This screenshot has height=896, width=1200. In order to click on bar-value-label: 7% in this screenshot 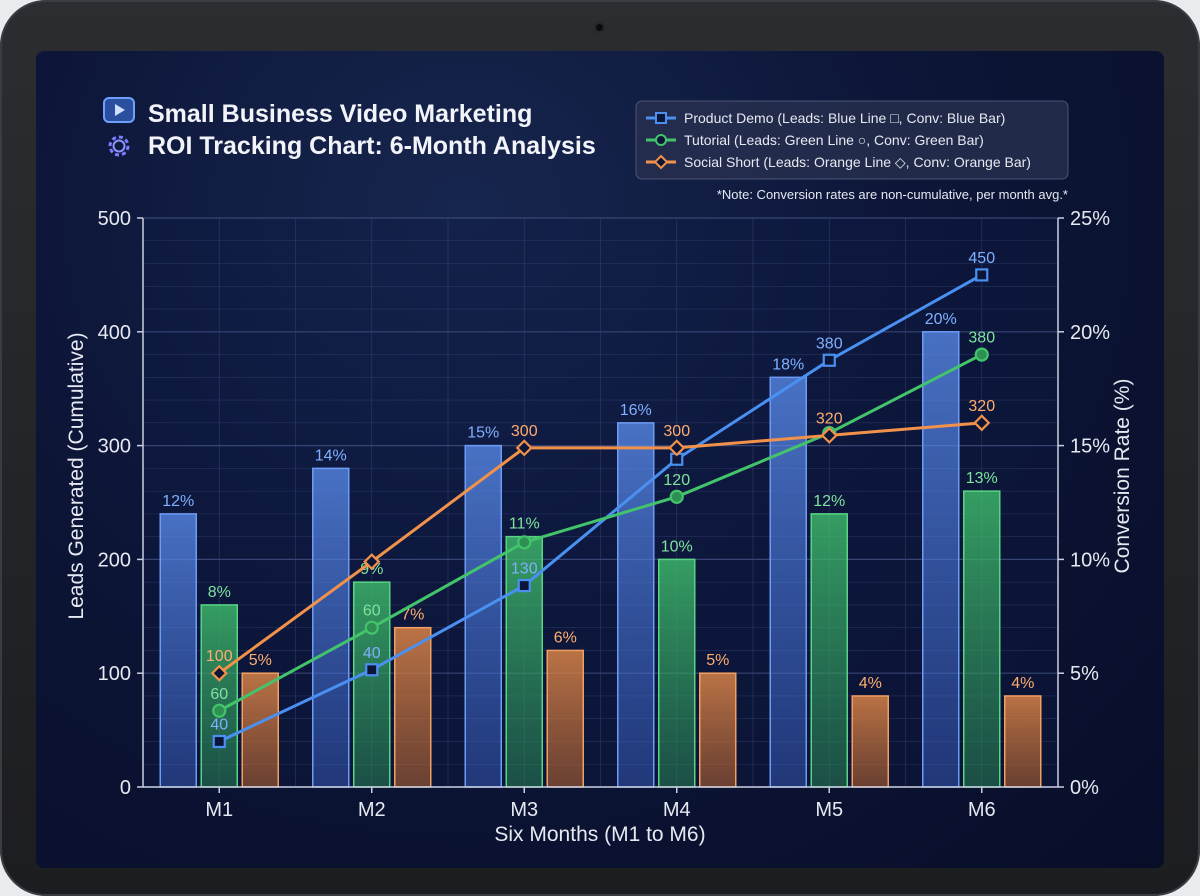, I will do `click(412, 615)`.